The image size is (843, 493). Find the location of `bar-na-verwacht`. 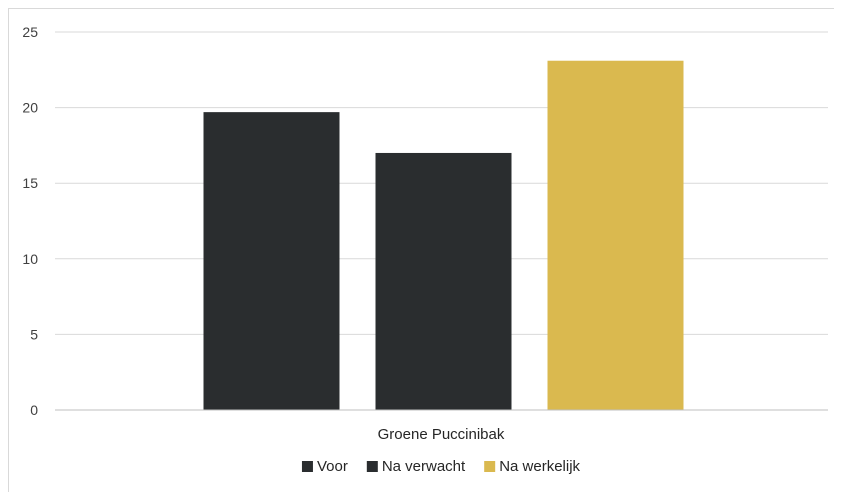

bar-na-verwacht is located at coordinates (443, 281).